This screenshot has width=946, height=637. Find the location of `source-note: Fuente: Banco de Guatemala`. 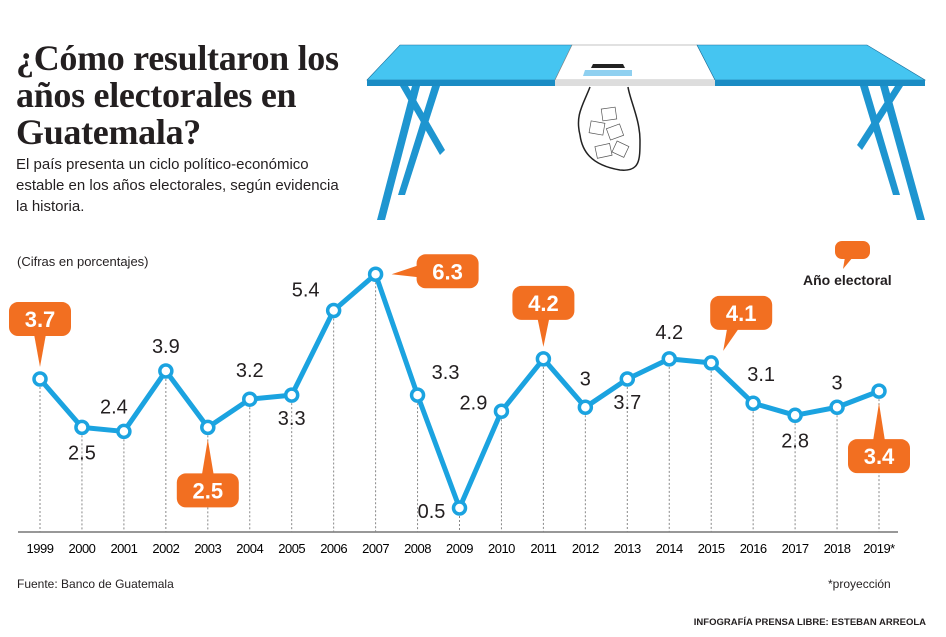

source-note: Fuente: Banco de Guatemala is located at coordinates (95, 584).